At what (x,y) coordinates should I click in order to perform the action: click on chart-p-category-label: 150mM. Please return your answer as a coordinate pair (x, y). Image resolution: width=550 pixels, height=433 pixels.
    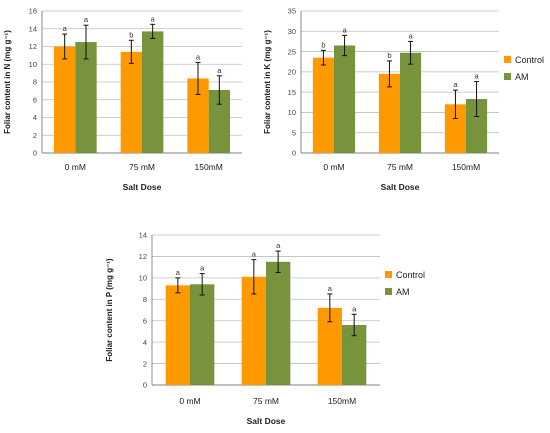
    Looking at the image, I should click on (342, 401).